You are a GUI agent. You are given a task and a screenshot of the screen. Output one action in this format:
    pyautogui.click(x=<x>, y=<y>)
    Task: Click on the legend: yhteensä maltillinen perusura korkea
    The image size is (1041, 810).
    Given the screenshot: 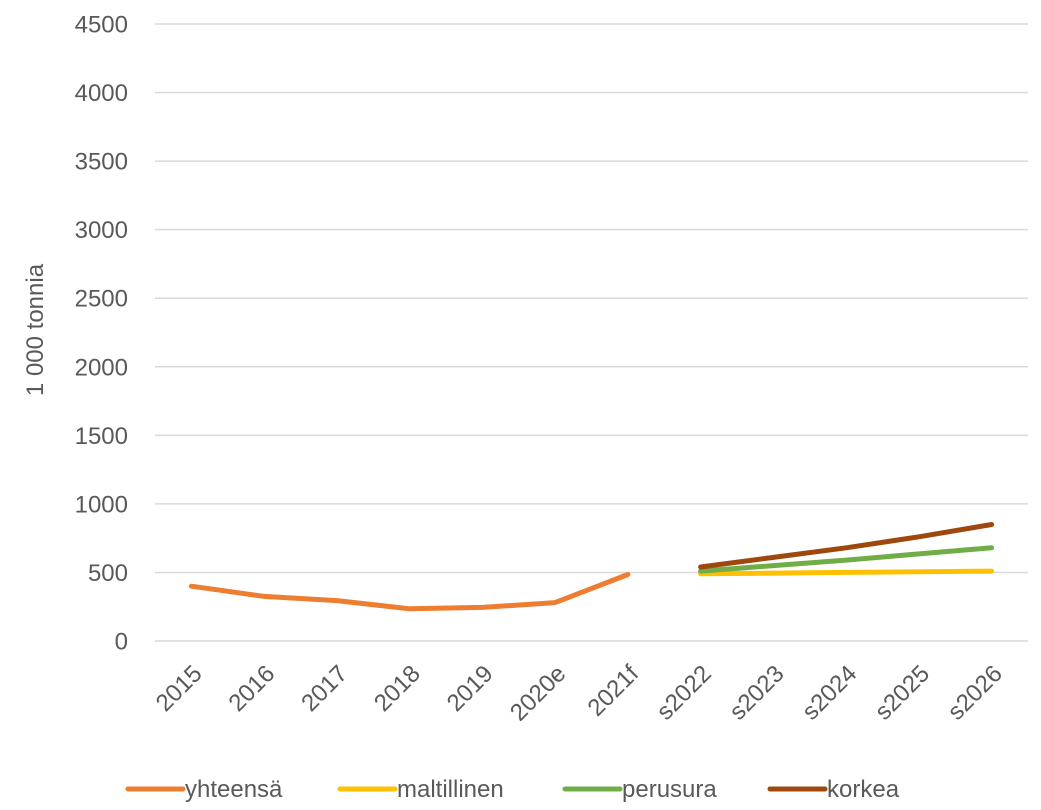 What is the action you would take?
    pyautogui.click(x=512, y=789)
    